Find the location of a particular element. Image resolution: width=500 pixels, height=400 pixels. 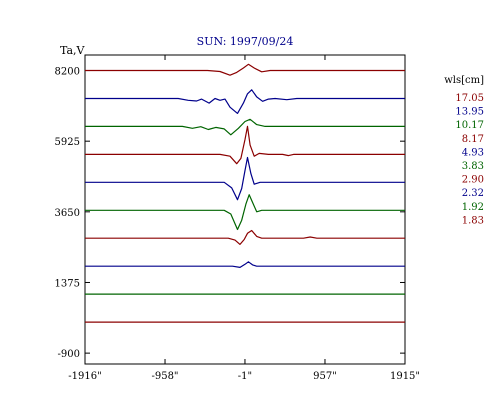

y-tick-label: 3650 is located at coordinates (67, 213).